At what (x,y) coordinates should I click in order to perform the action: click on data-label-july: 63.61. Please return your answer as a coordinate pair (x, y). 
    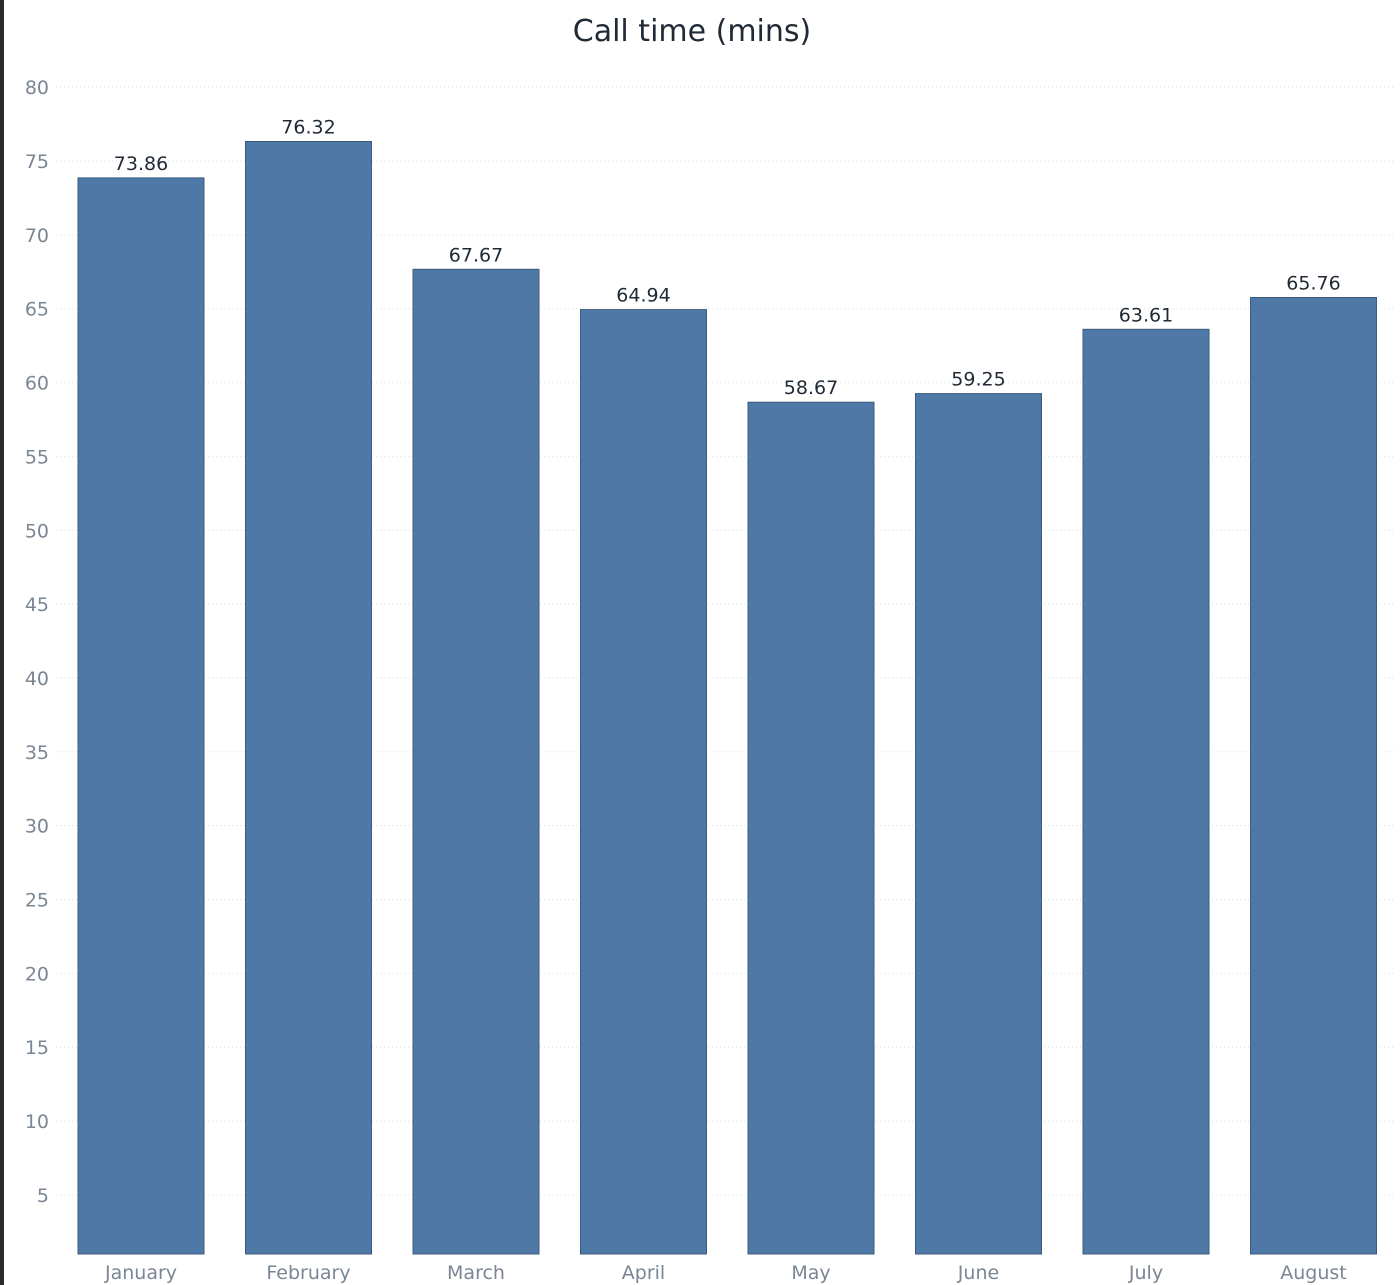
    Looking at the image, I should click on (1146, 315).